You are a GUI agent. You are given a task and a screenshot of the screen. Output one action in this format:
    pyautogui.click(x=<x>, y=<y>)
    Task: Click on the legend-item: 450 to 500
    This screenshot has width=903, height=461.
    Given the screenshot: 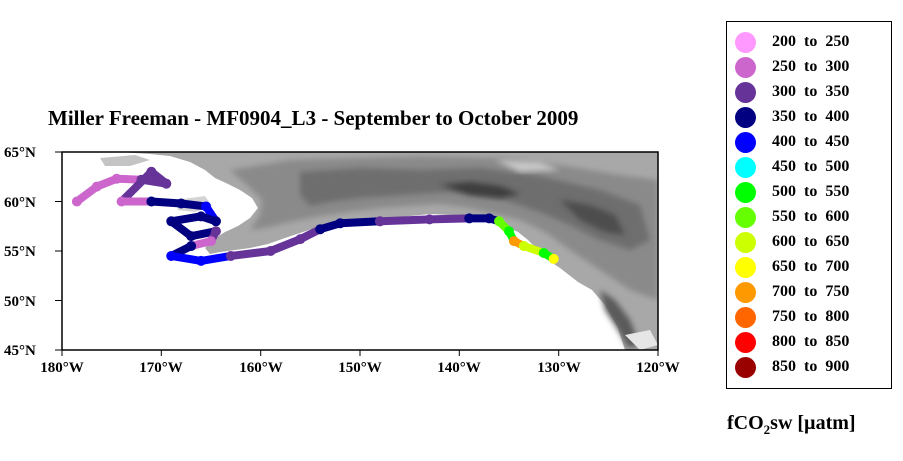 What is the action you would take?
    pyautogui.click(x=792, y=167)
    